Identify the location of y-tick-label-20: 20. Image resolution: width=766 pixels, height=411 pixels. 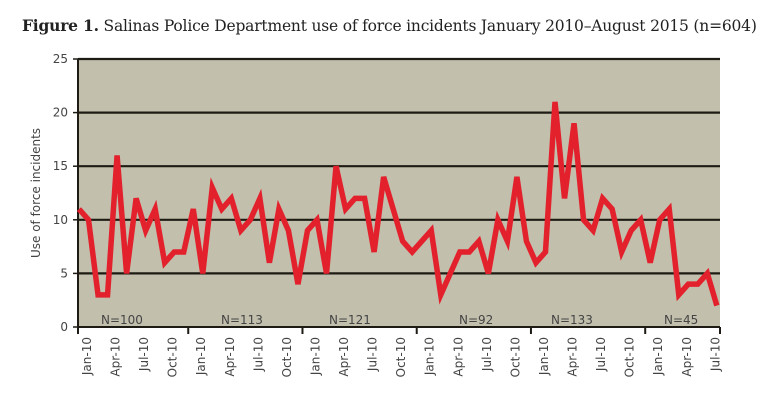
(60, 113).